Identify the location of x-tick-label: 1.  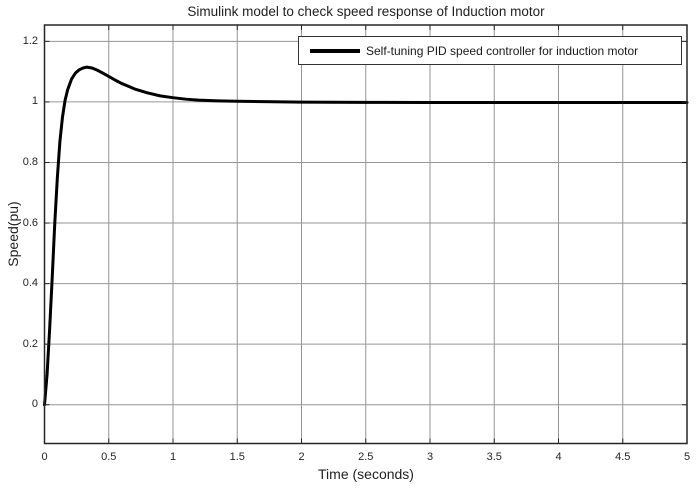
(173, 457).